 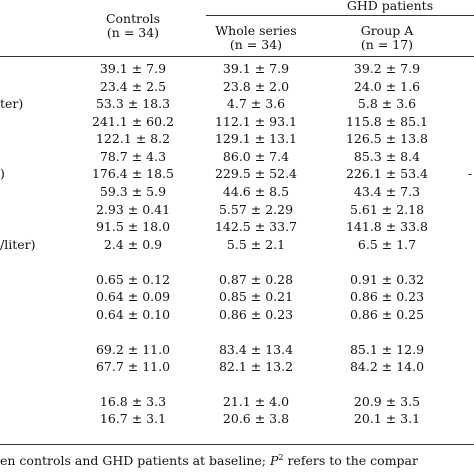 I want to click on controls-cell: 2.93 ± 0.41, so click(x=133, y=209).